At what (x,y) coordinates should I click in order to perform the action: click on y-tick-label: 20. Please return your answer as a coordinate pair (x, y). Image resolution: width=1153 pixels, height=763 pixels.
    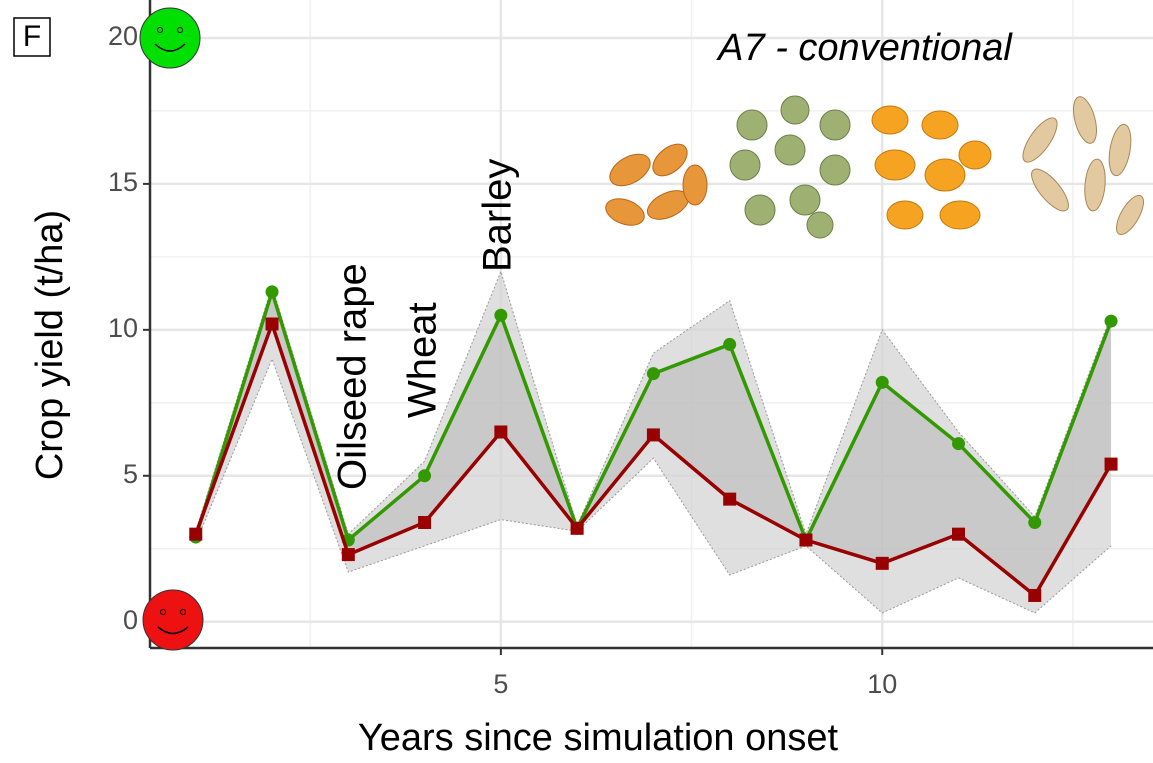
    Looking at the image, I should click on (123, 36).